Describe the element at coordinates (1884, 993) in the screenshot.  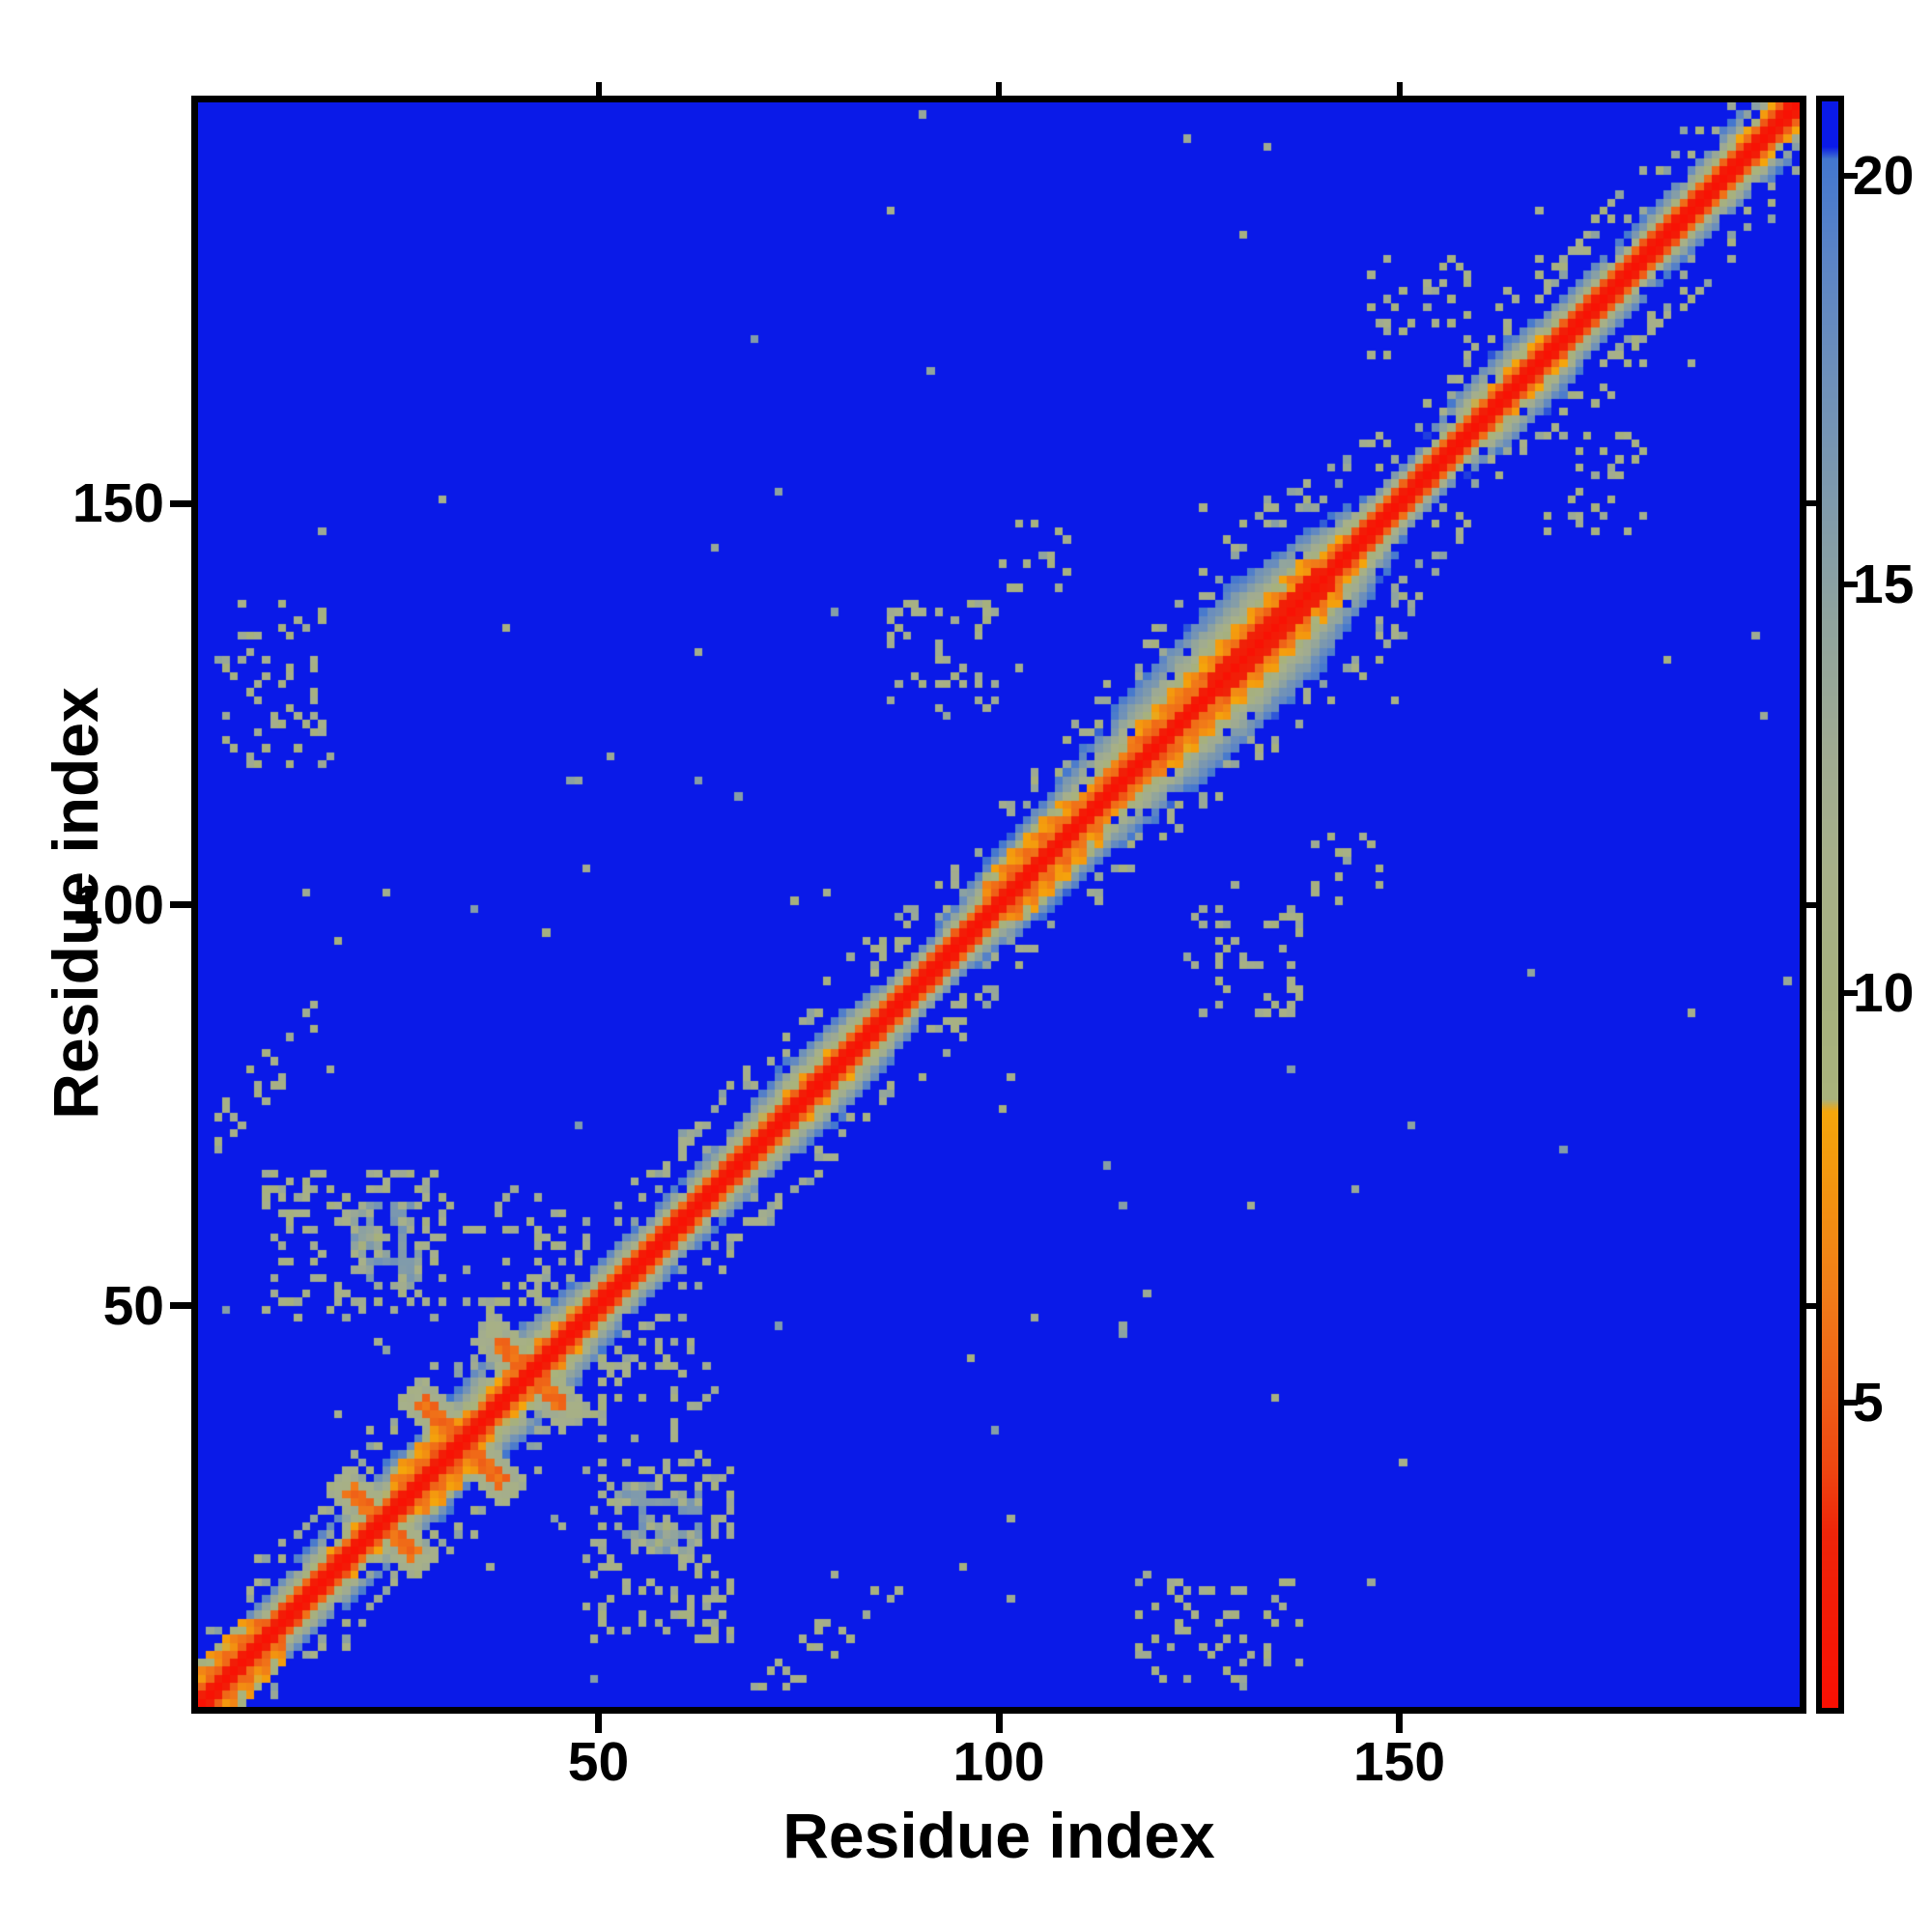
I see `colorbar-tick-label: 10` at that location.